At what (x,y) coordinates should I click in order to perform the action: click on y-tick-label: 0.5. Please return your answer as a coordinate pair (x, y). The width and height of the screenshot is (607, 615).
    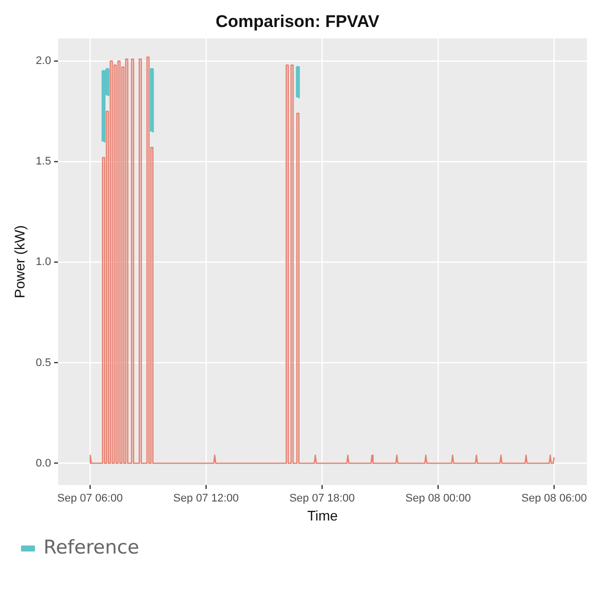
    Looking at the image, I should click on (44, 362).